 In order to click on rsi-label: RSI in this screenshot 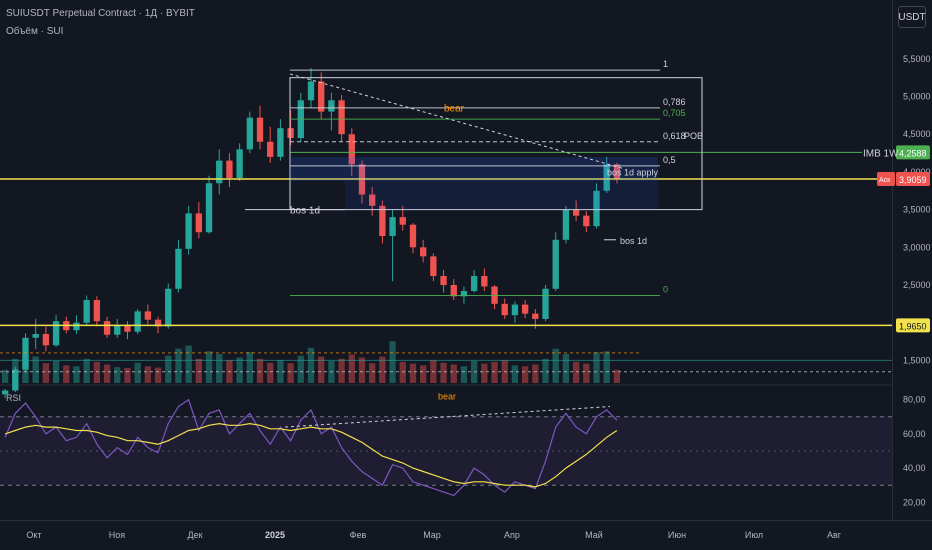, I will do `click(13, 398)`.